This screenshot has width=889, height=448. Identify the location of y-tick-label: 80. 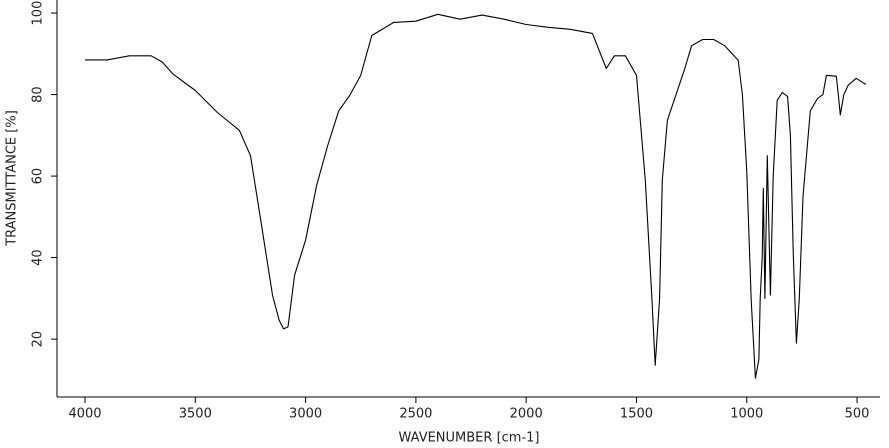
(38, 94).